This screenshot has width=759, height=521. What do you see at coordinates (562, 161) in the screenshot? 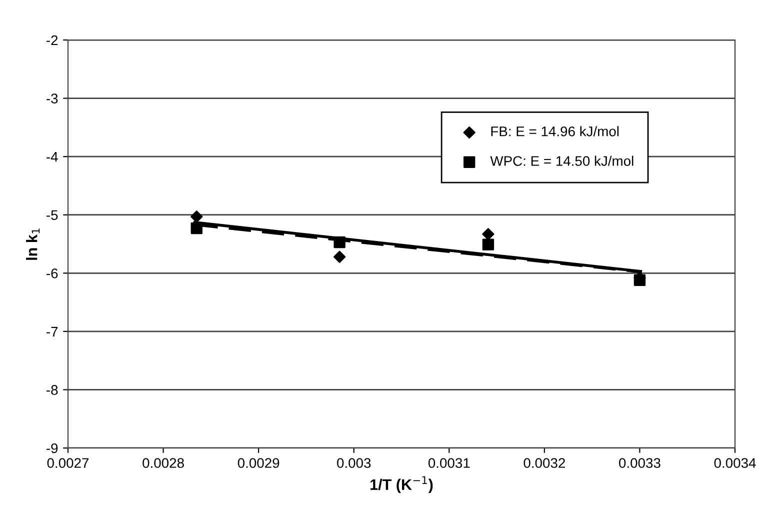
I see `legend-label: WPC: E = 14.50 kJ/mol` at bounding box center [562, 161].